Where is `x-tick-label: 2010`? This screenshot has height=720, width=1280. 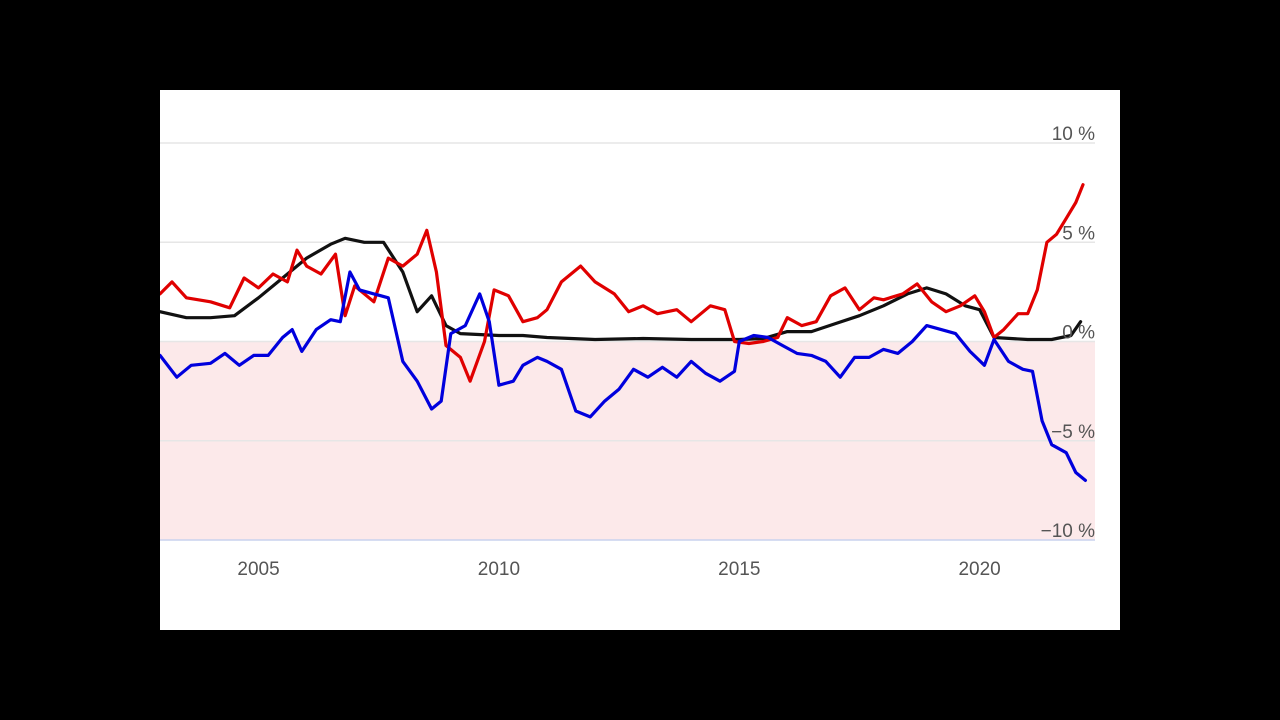
x-tick-label: 2010 is located at coordinates (499, 569).